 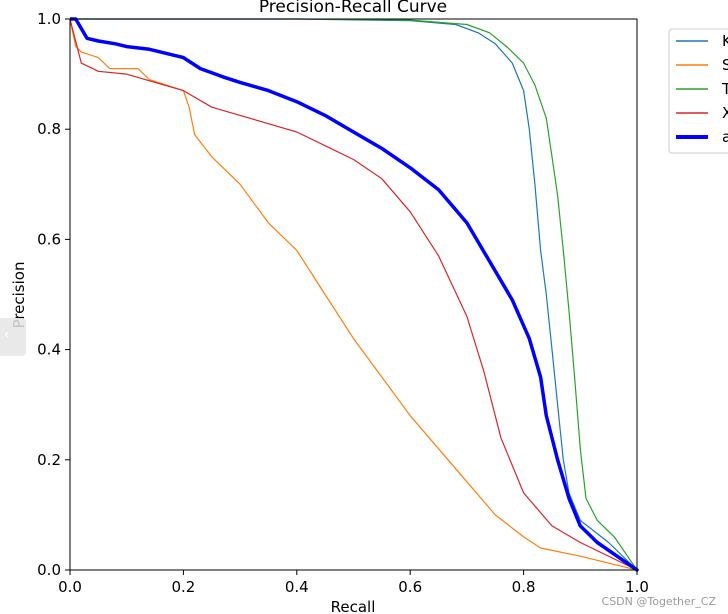 What do you see at coordinates (49, 570) in the screenshot?
I see `y-tick-label: 0.0` at bounding box center [49, 570].